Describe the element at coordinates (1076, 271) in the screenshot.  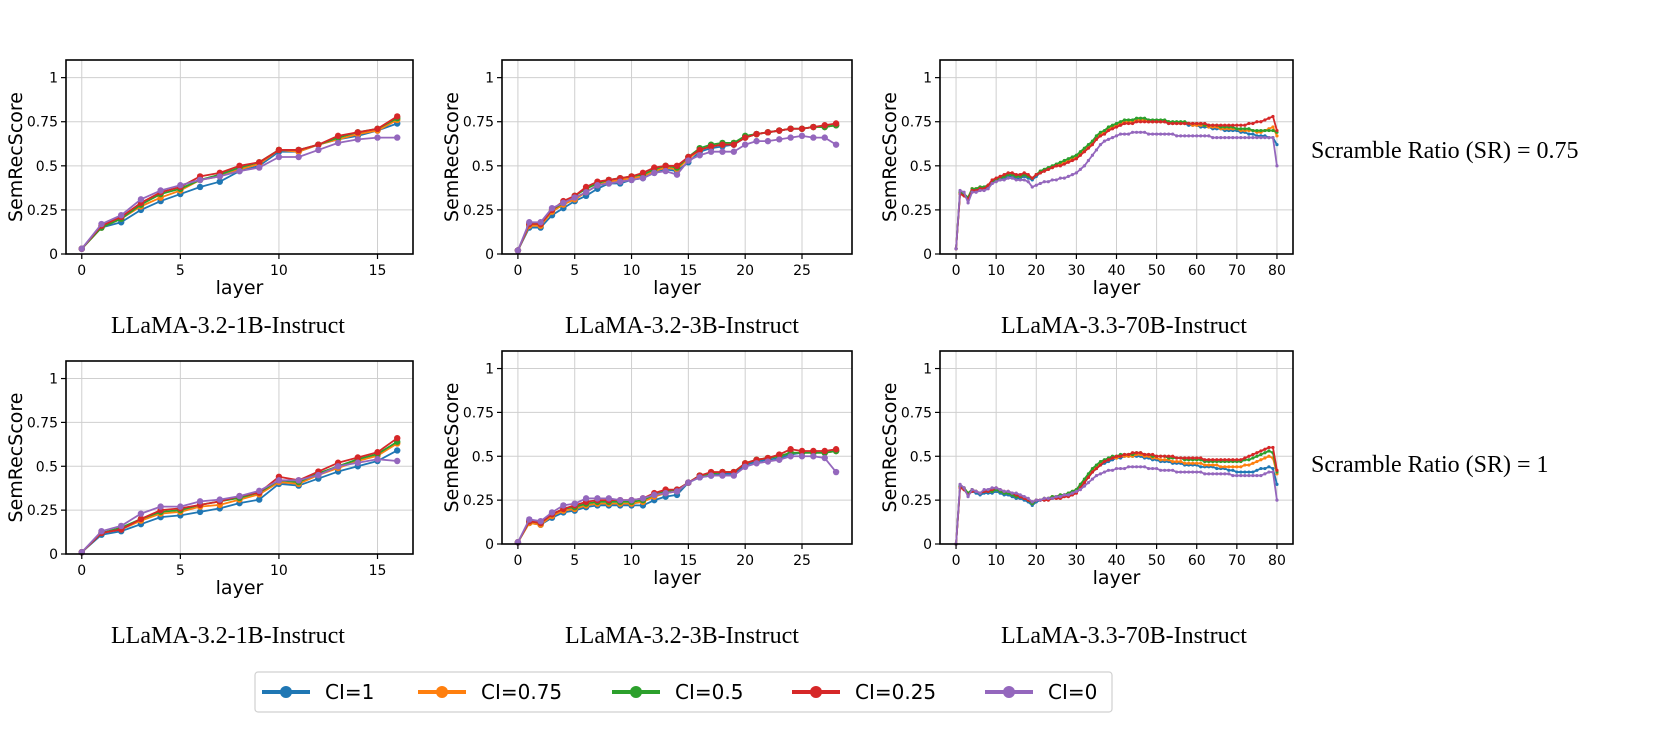
I see `x-tick-label: 30` at that location.